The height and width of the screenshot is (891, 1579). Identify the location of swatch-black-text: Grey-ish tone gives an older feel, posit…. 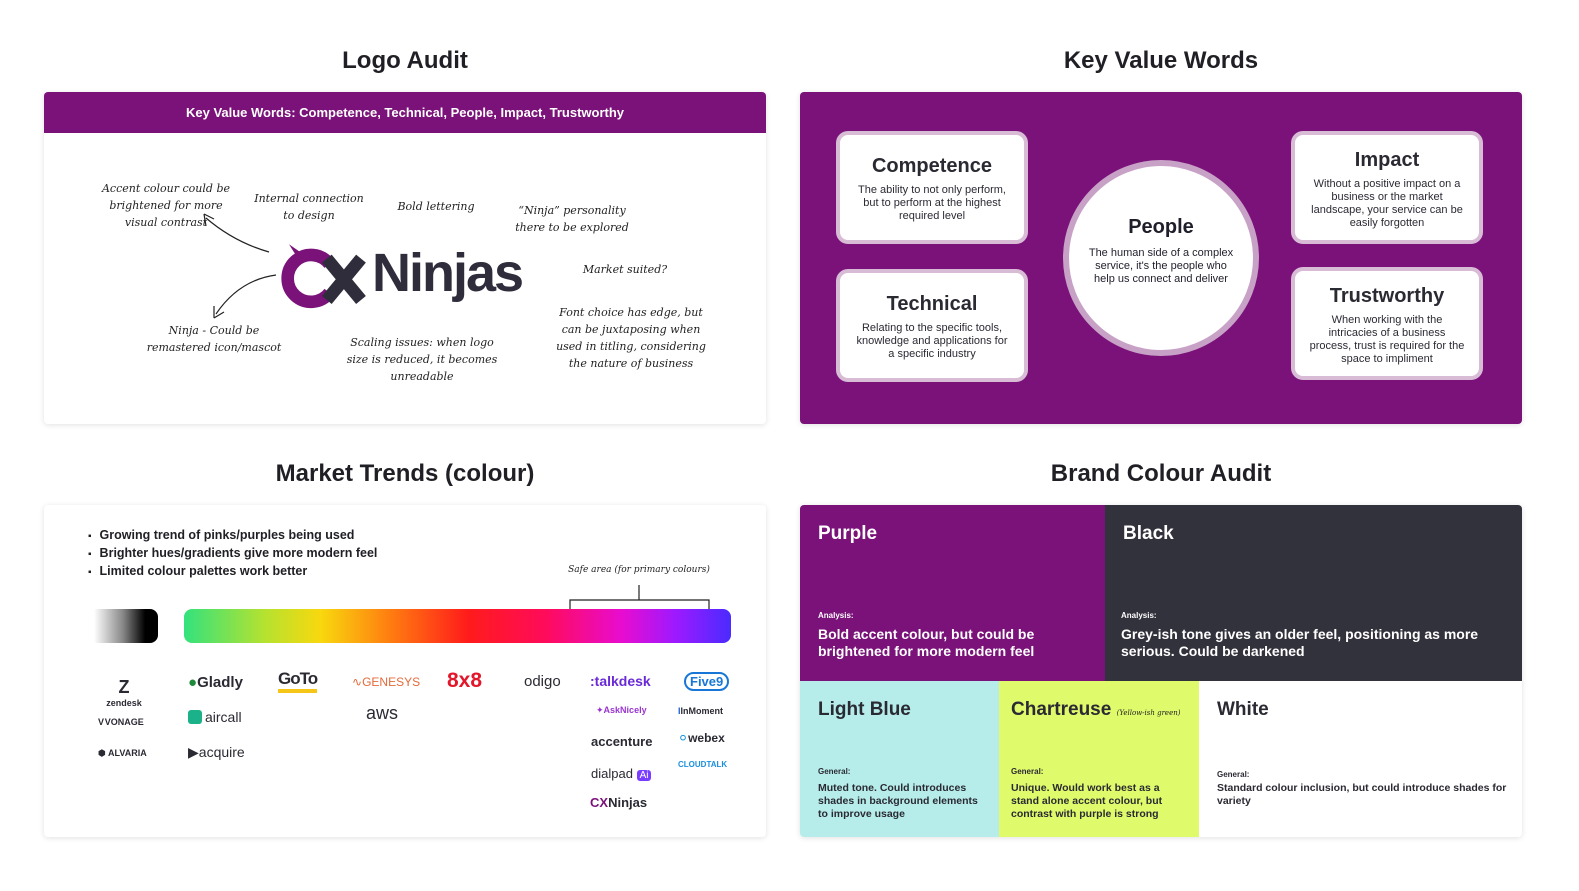
(1300, 642).